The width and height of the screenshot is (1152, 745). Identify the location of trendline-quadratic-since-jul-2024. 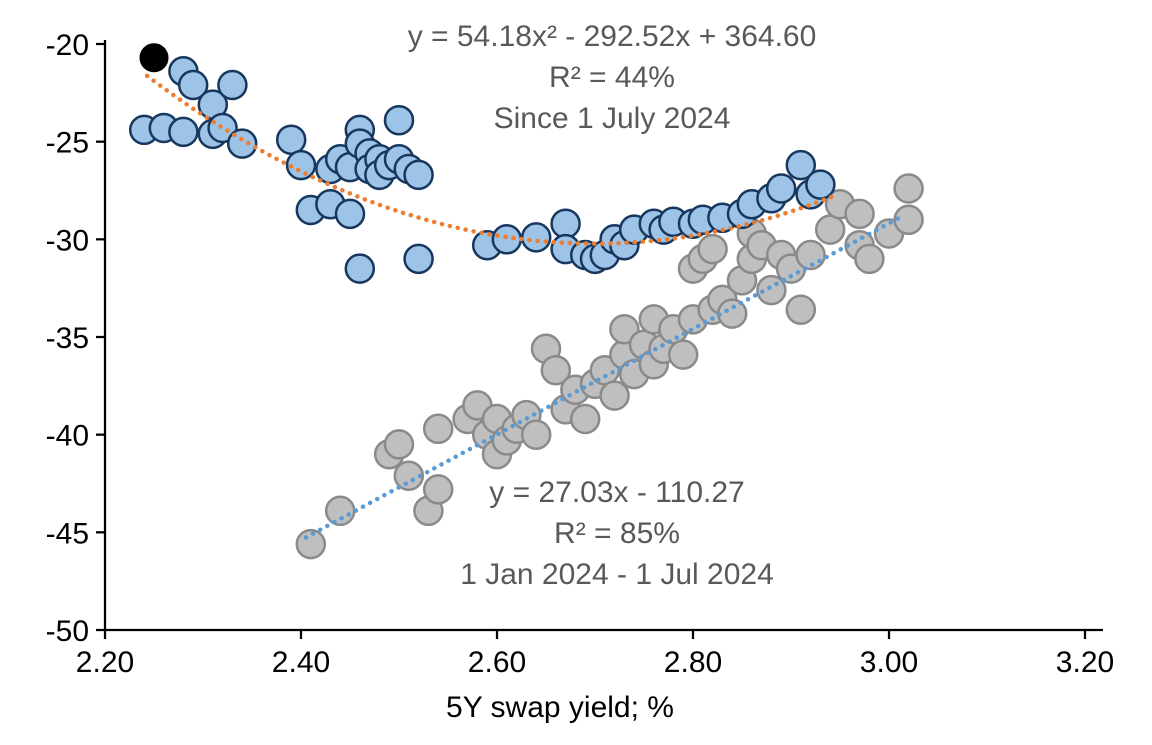
(491, 159).